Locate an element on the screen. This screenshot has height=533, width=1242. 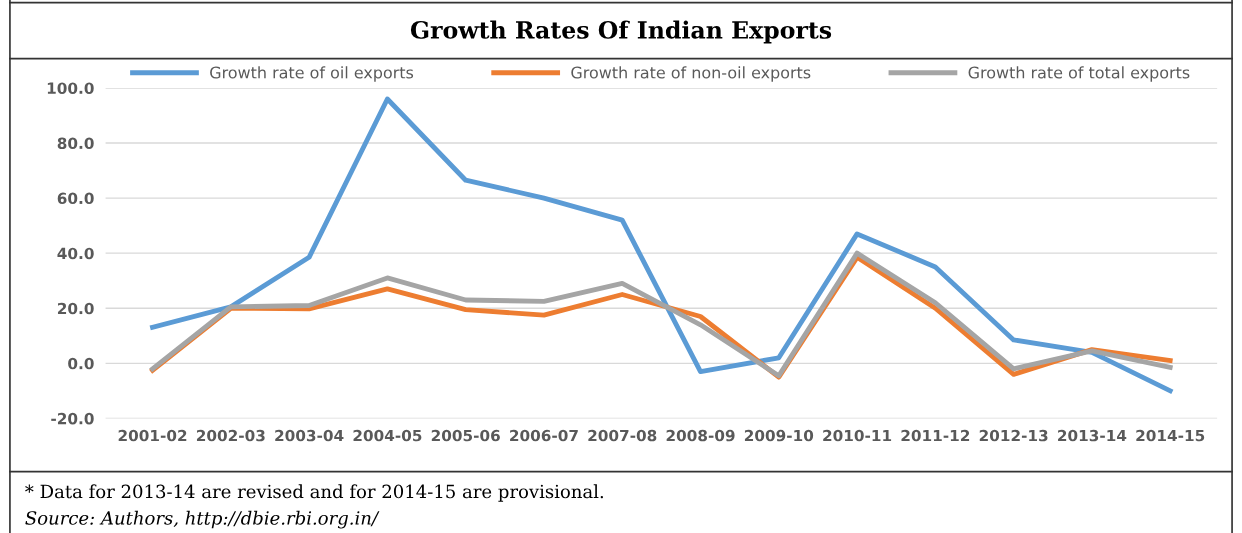
x-tick-label: 2009-10 is located at coordinates (779, 435).